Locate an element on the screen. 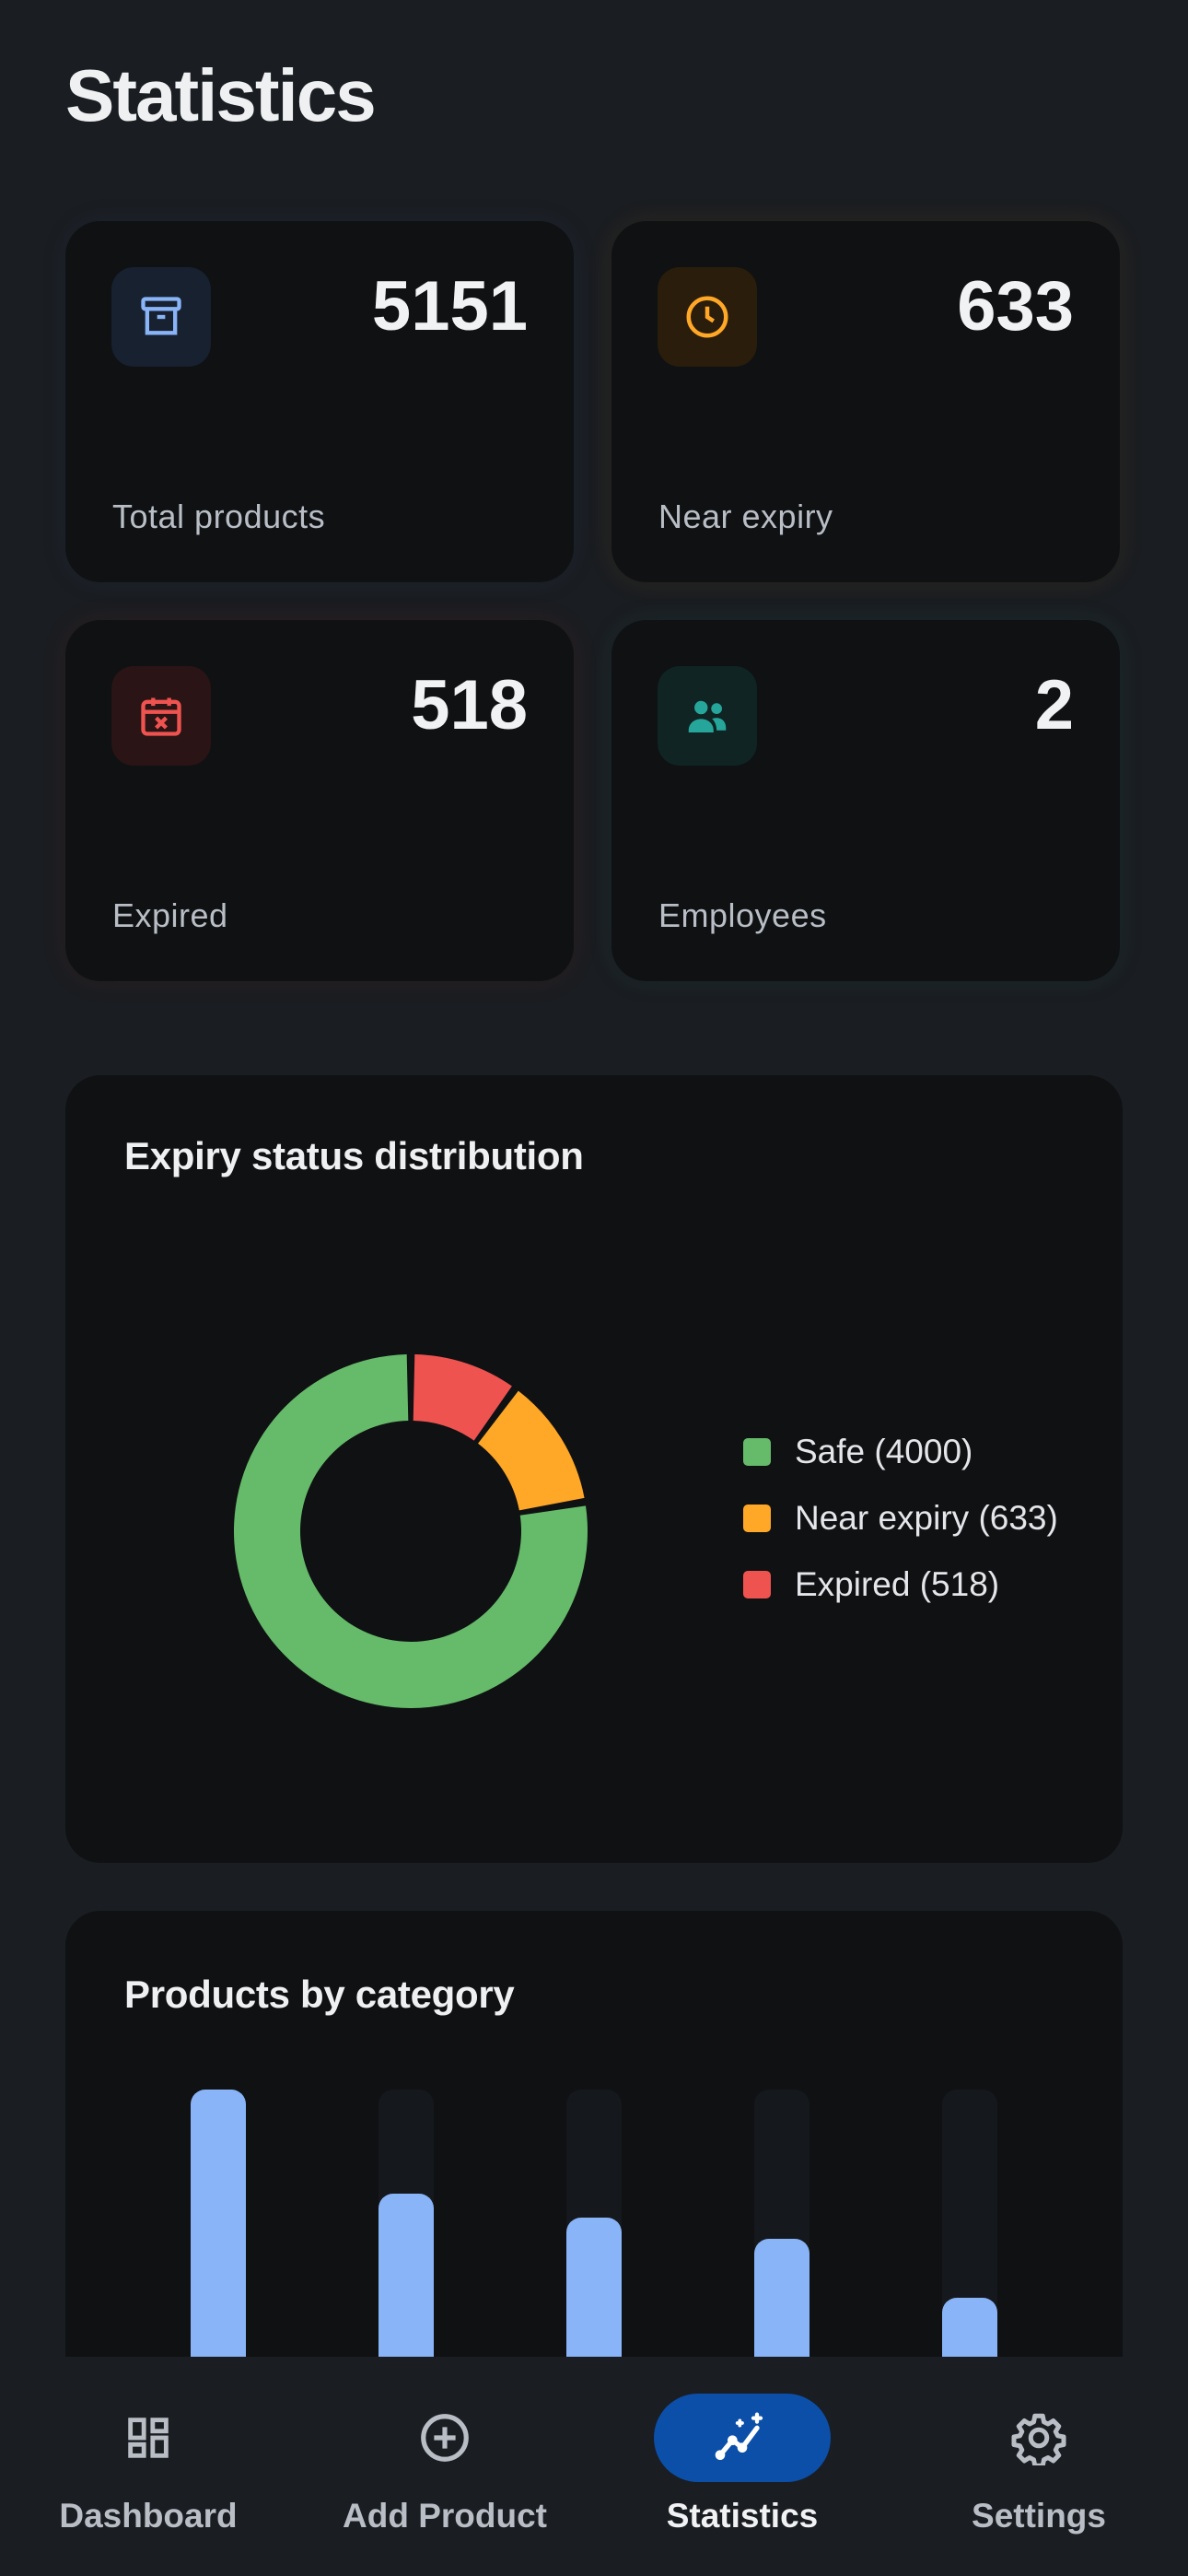  expiry-donut-chart is located at coordinates (411, 1531).